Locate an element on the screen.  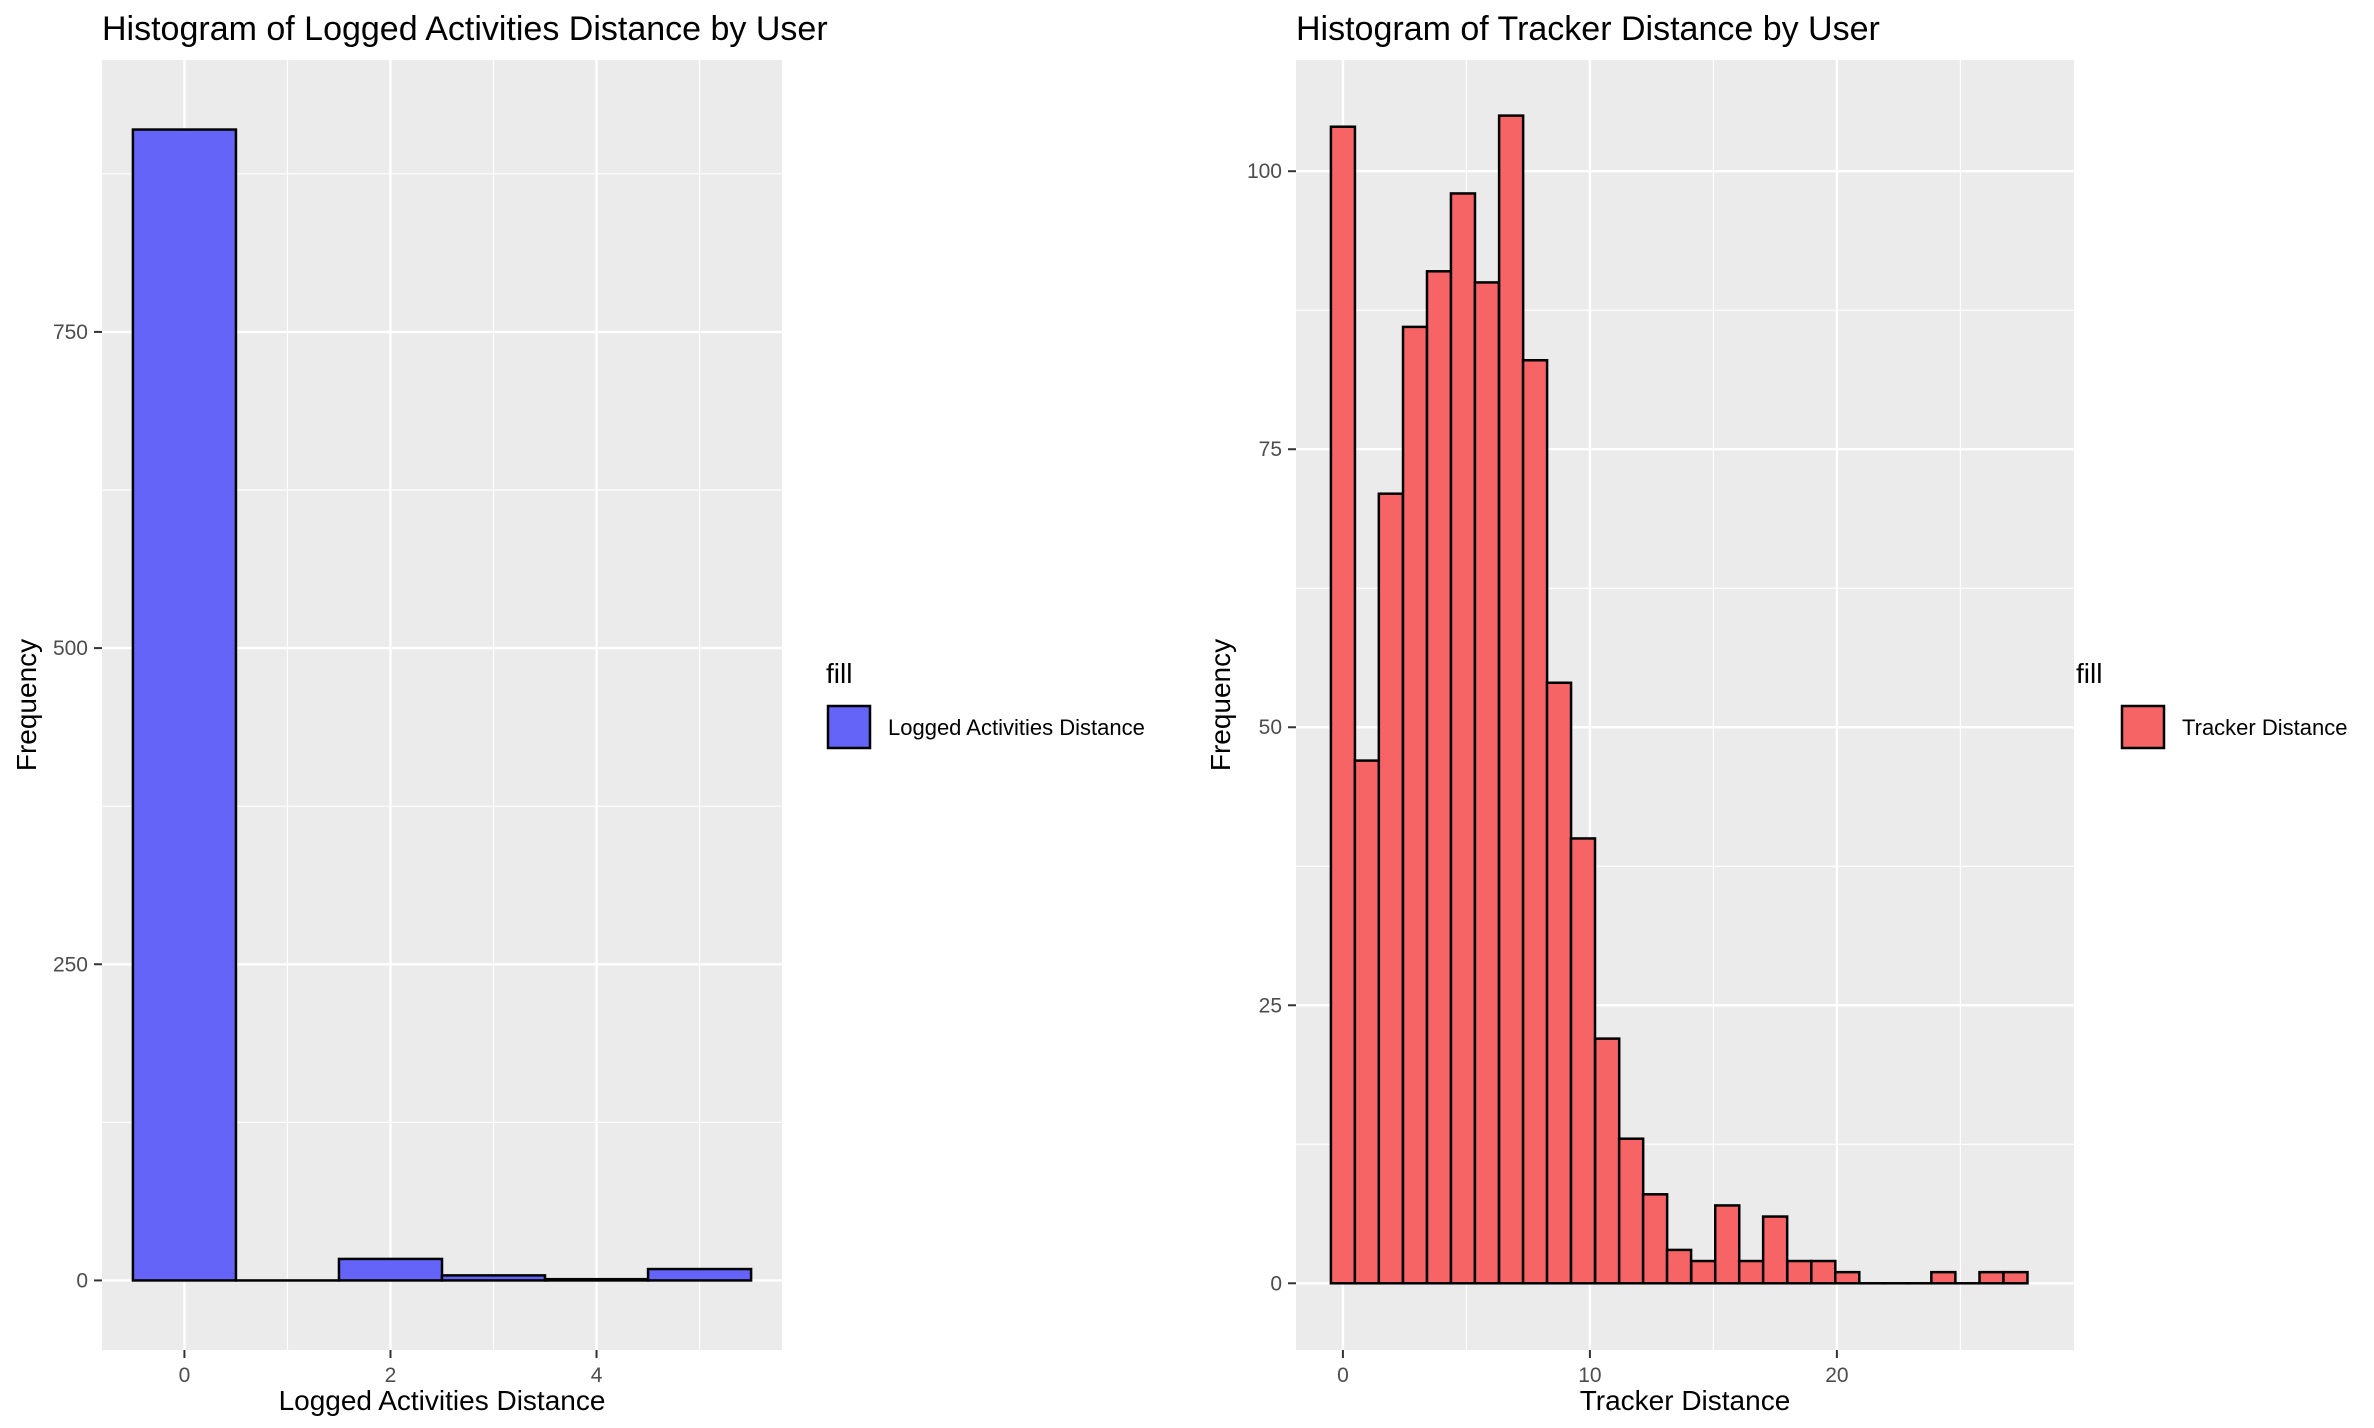
legend: fill Logged Activities Distance is located at coordinates (985, 704).